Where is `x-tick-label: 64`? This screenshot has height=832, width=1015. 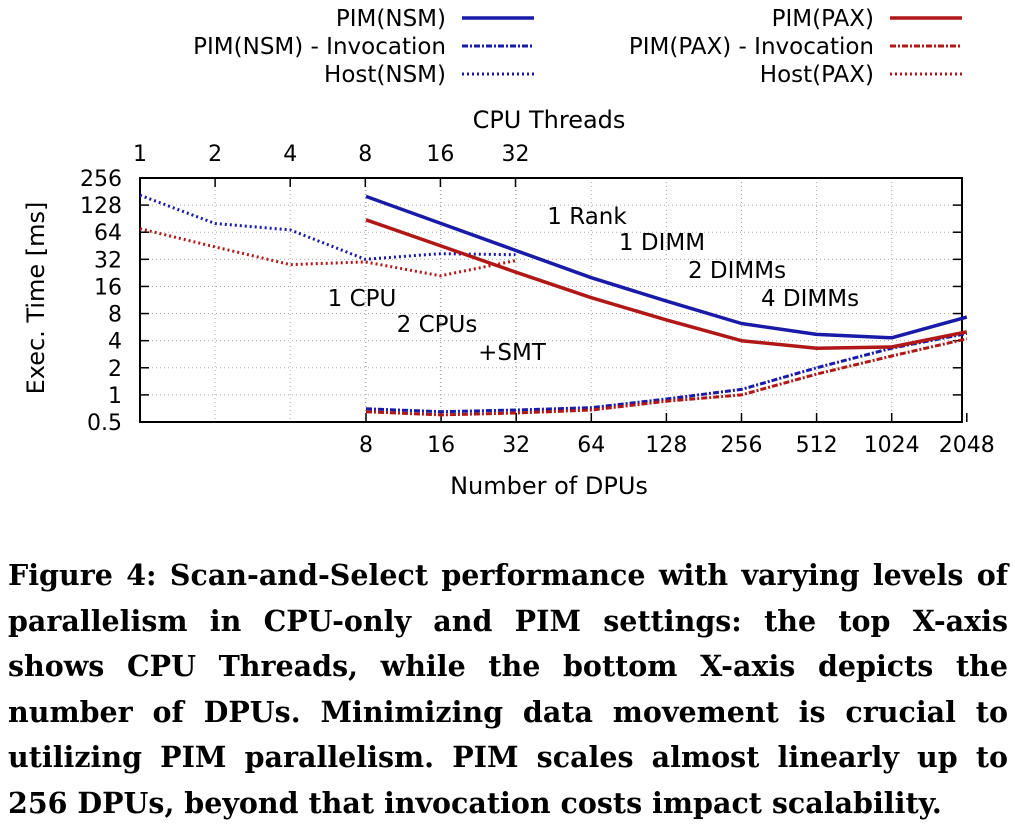
x-tick-label: 64 is located at coordinates (591, 445).